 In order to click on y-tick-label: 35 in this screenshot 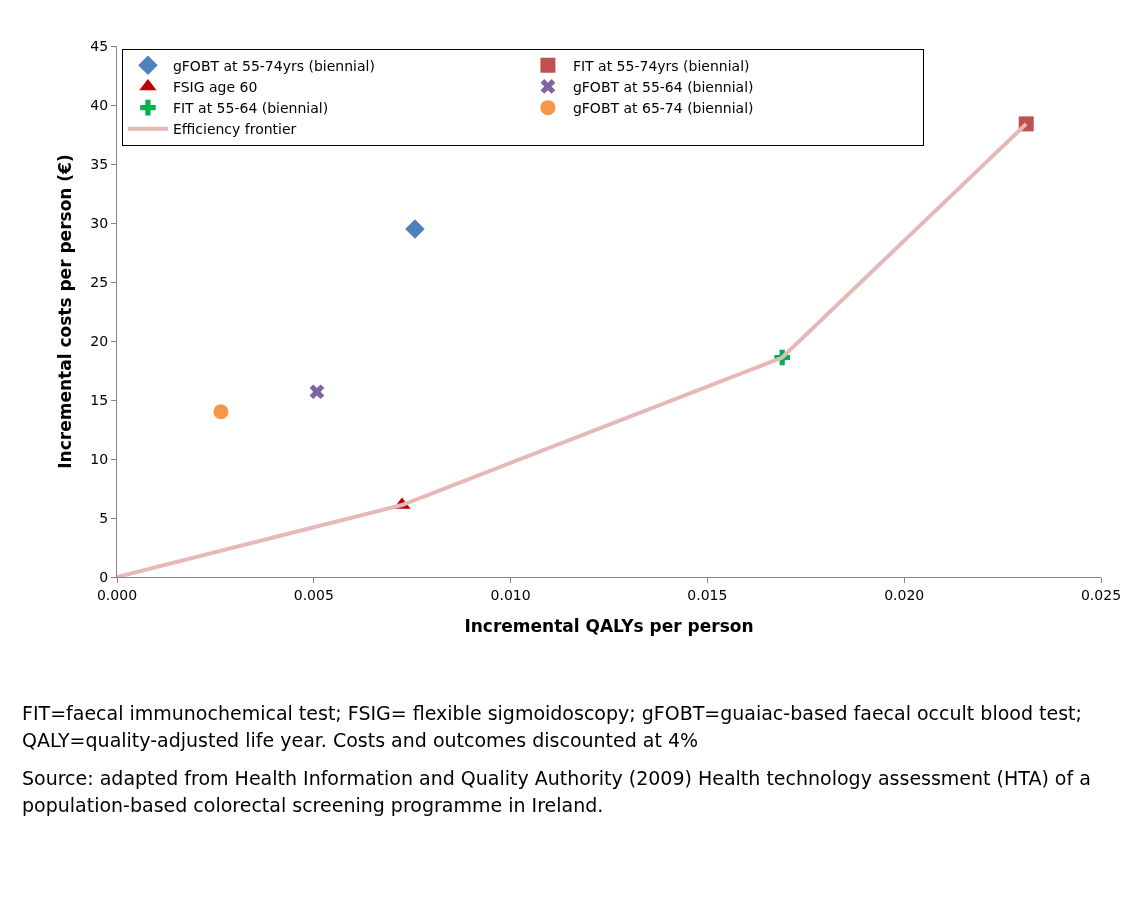, I will do `click(99, 163)`.